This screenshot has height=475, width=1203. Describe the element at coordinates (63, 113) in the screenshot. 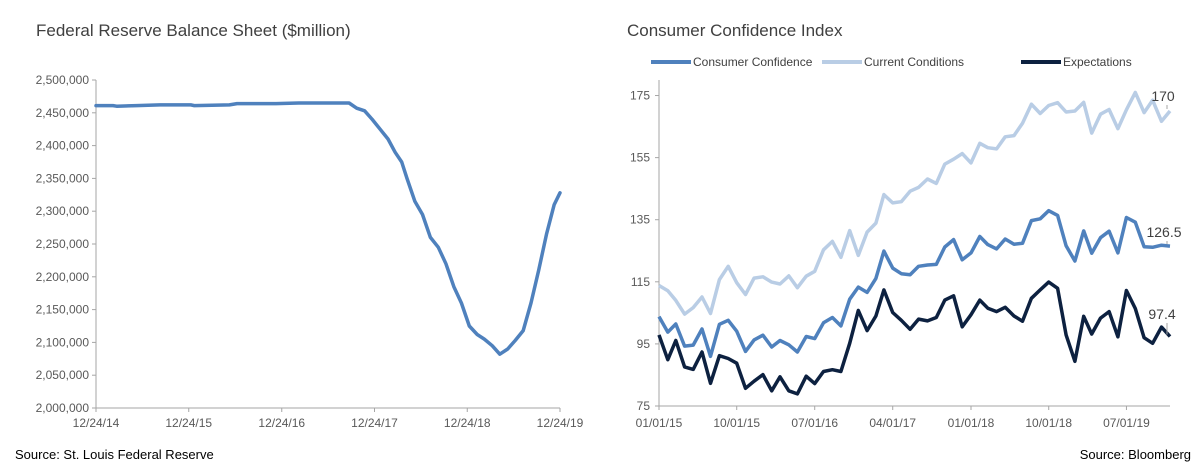

I see `y-tick-label: 2,450,000` at that location.